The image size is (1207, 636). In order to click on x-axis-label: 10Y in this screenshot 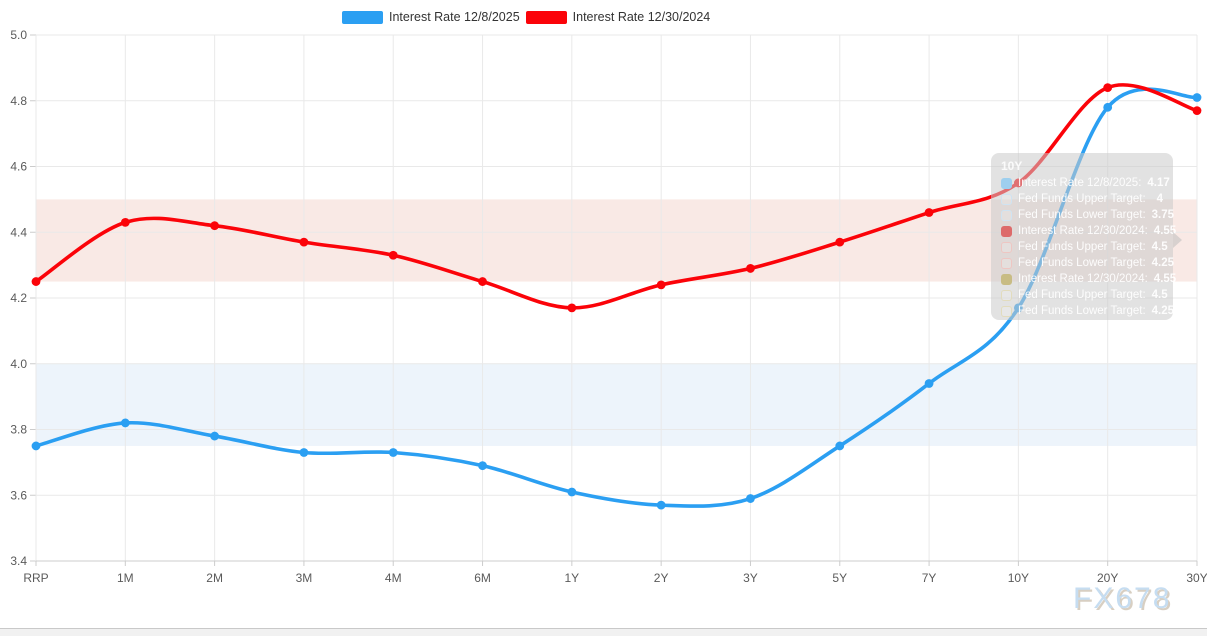, I will do `click(1018, 578)`.